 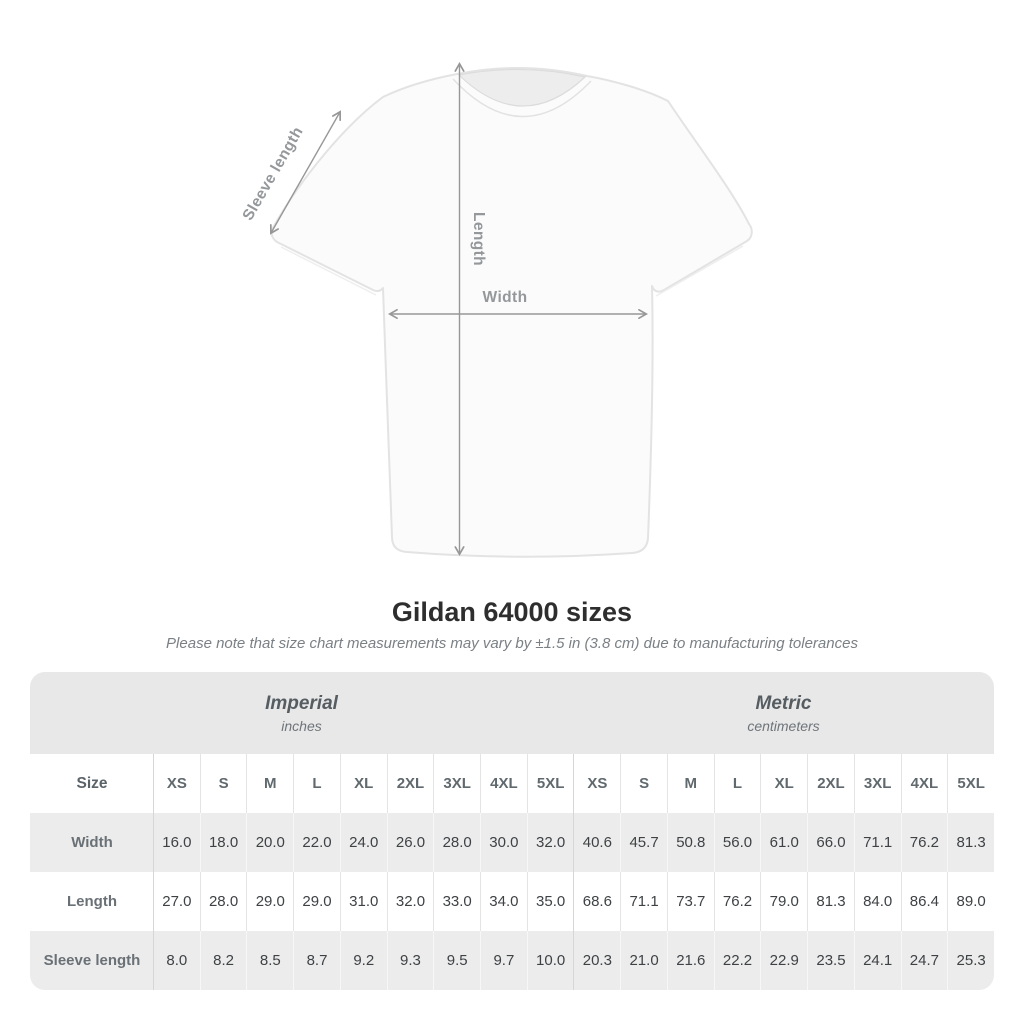 What do you see at coordinates (699, 271) in the screenshot?
I see `tshirt-right-cuff-seam` at bounding box center [699, 271].